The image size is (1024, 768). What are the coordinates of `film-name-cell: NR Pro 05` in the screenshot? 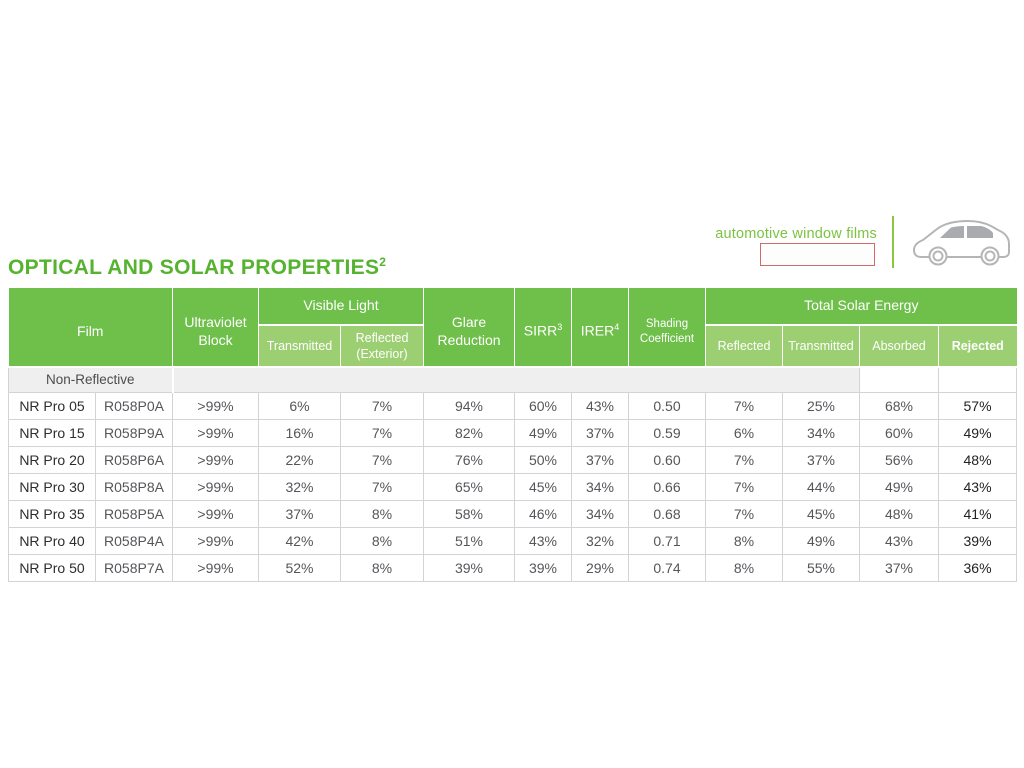 It's located at (52, 405).